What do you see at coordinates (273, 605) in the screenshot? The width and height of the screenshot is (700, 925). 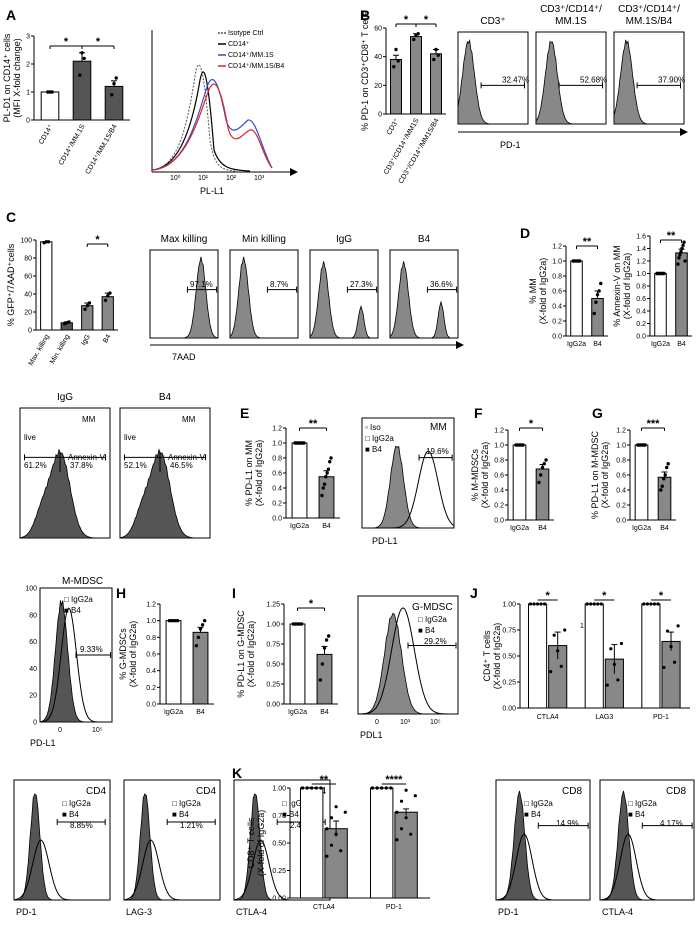 I see `y-tick-label: 1.25` at bounding box center [273, 605].